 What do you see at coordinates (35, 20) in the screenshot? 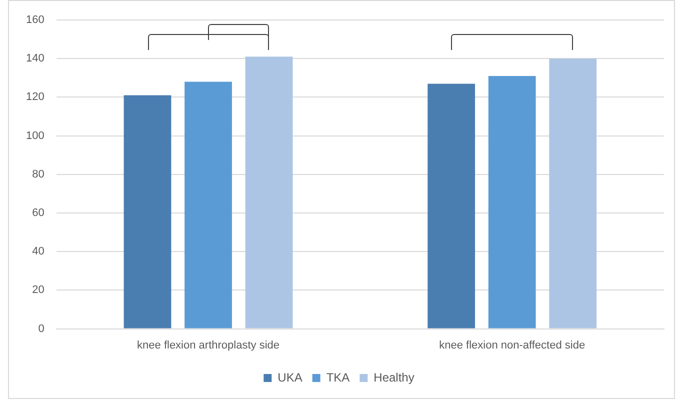
I see `y-tick-label: 160` at bounding box center [35, 20].